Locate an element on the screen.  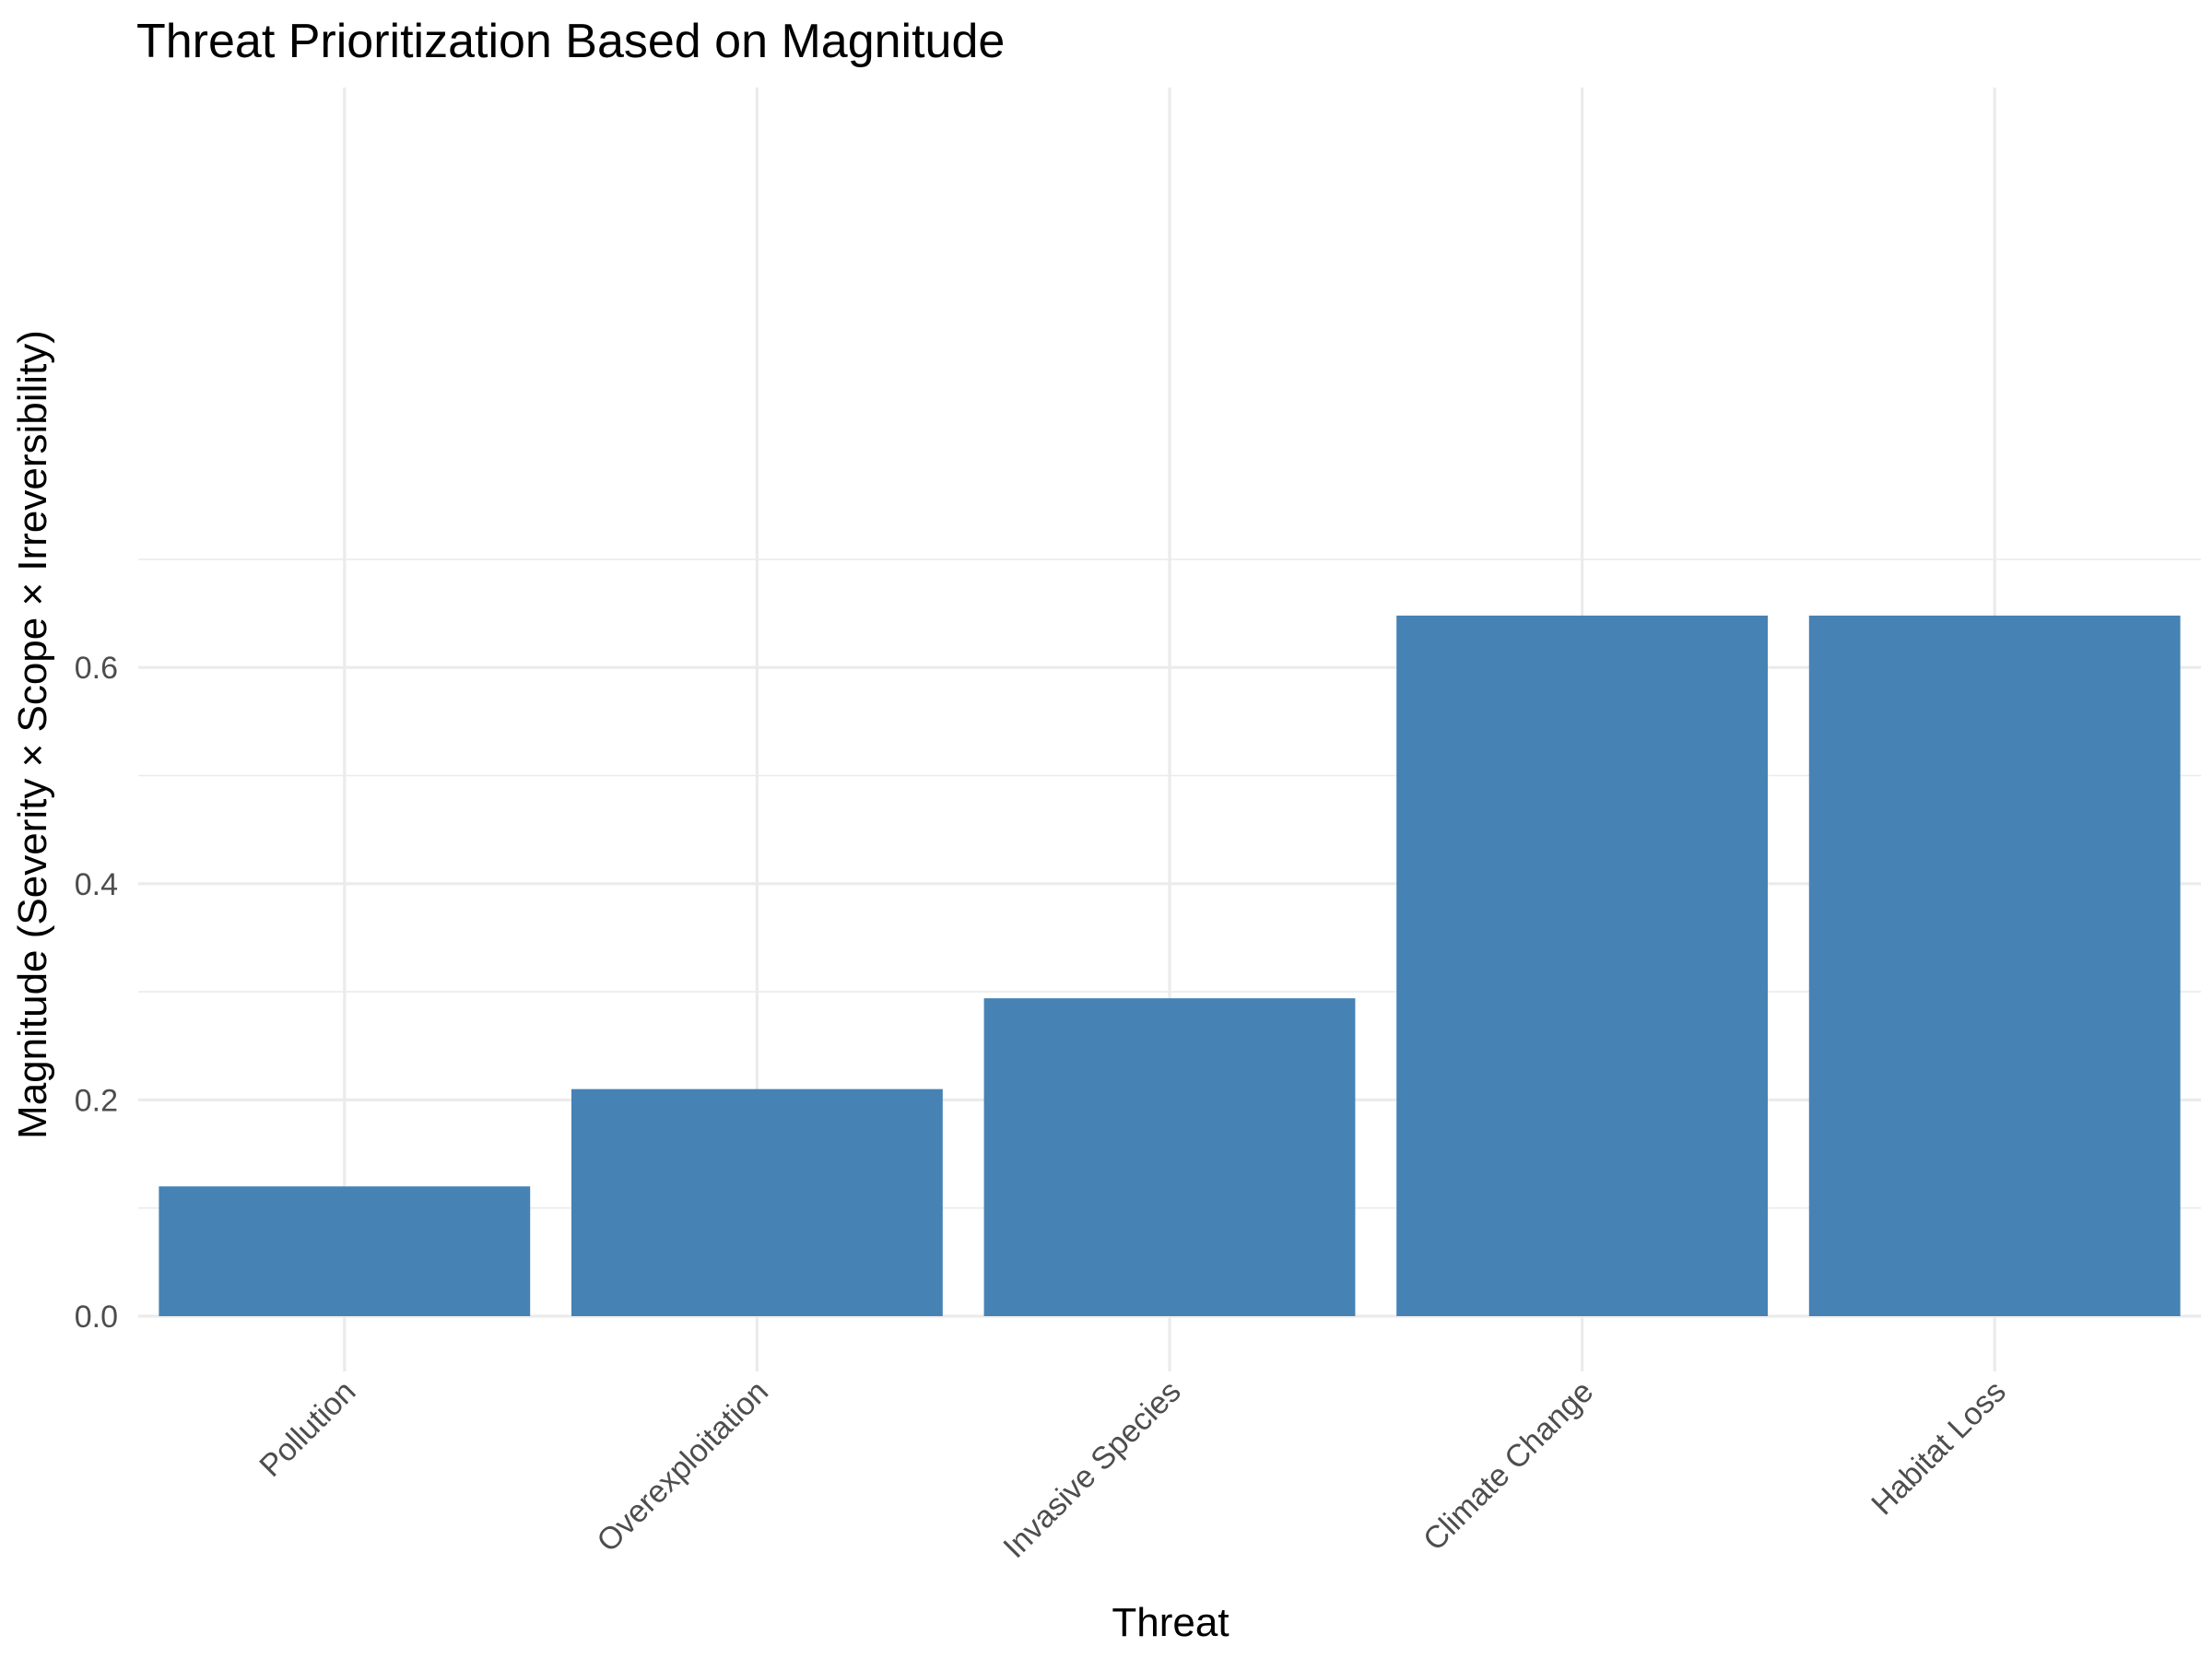
x-axis-title: Threat is located at coordinates (1170, 1622).